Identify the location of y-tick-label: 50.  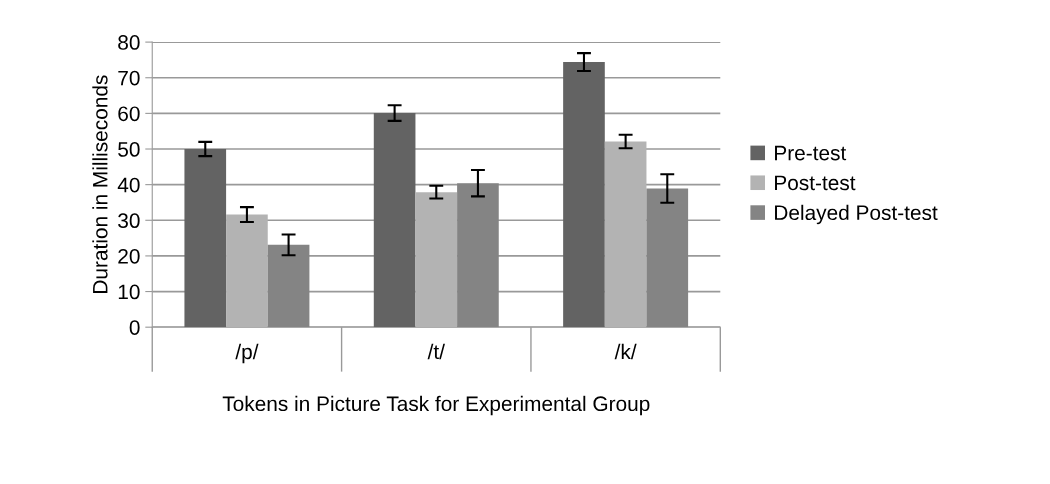
(129, 149).